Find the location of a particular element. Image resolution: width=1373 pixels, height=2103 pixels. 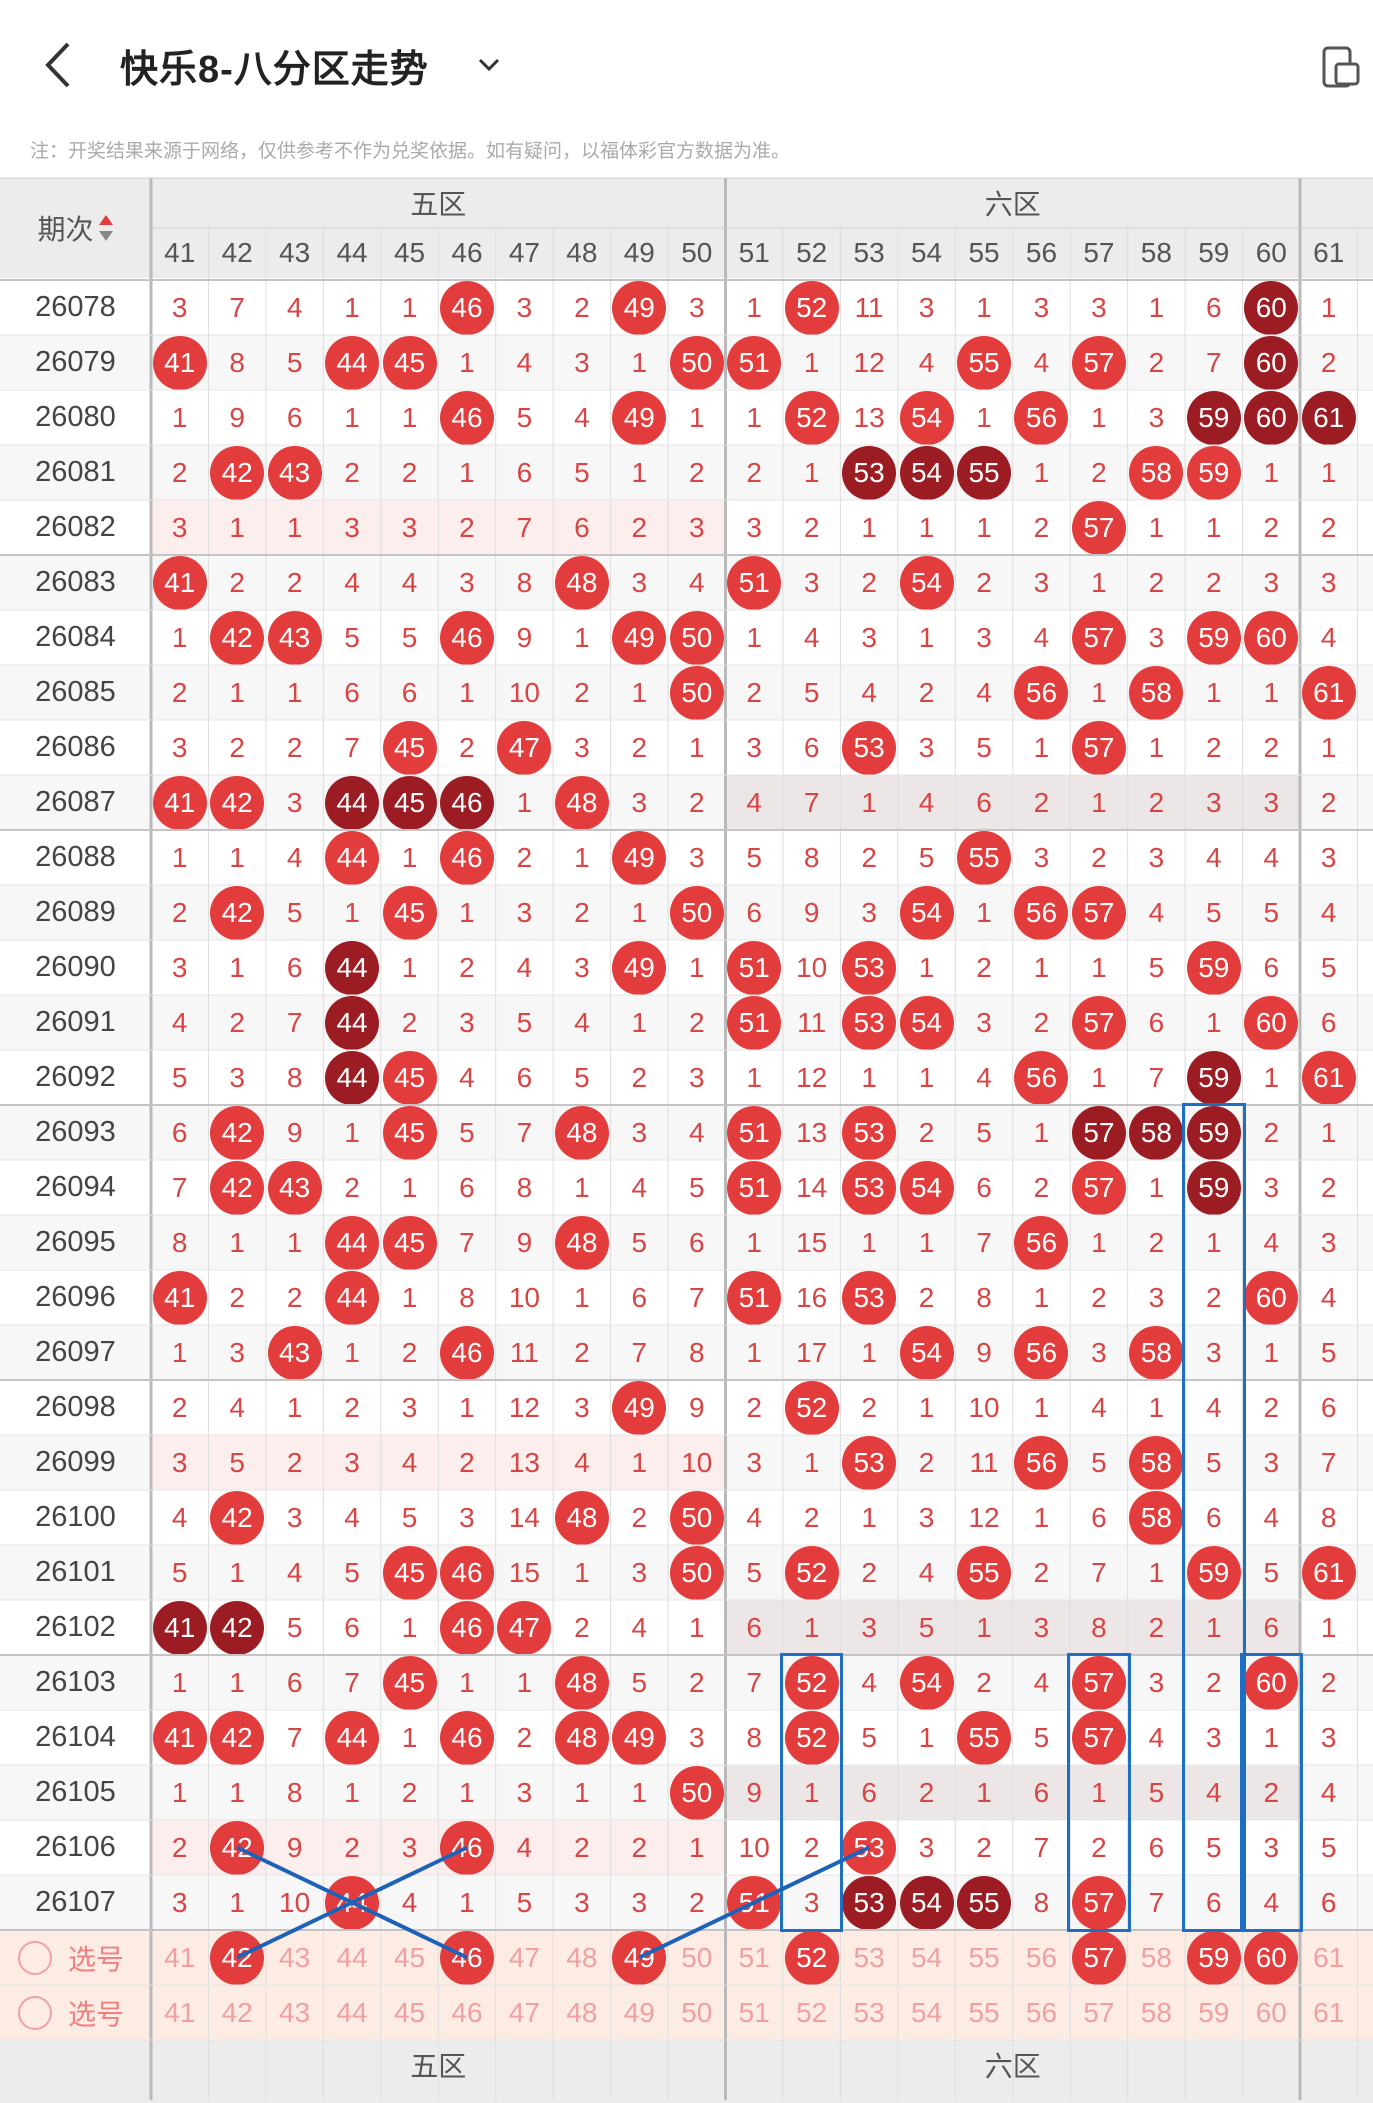

sort-icon is located at coordinates (106, 228).